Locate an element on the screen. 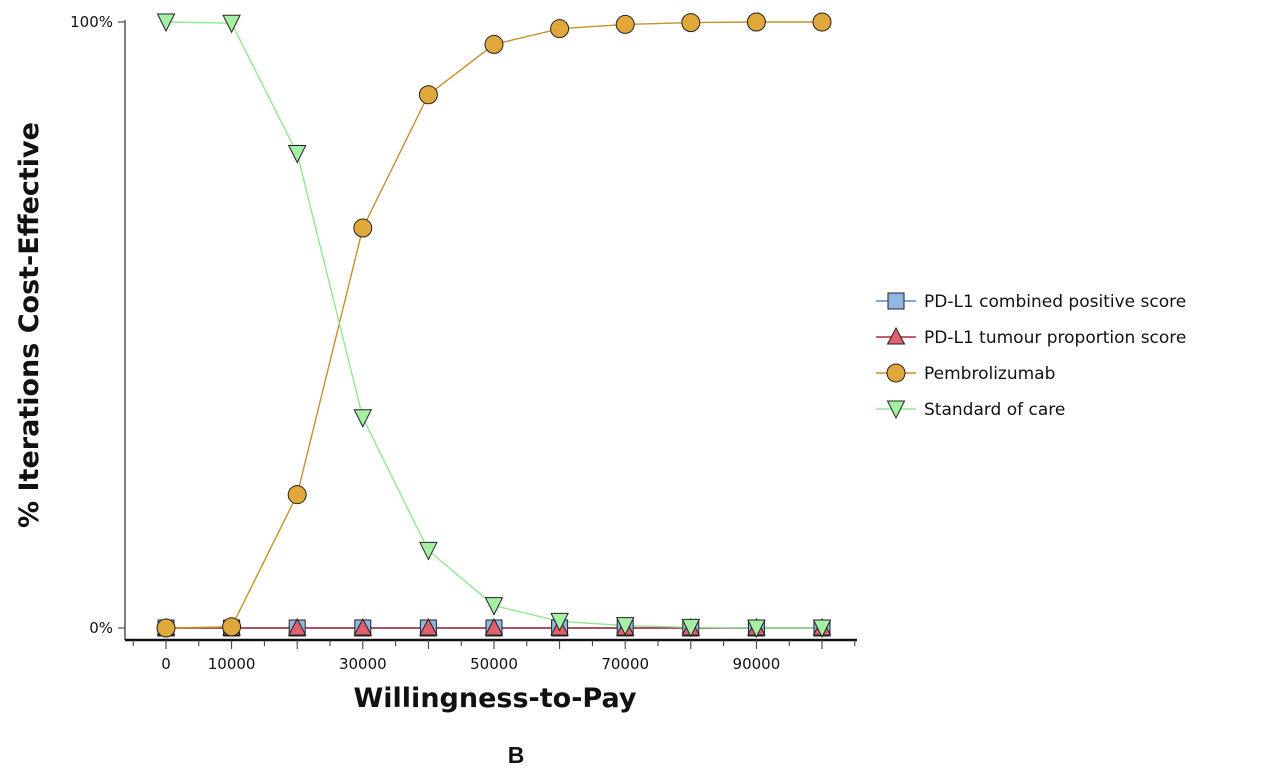 The width and height of the screenshot is (1261, 768). y-tick-label: 0% is located at coordinates (101, 628).